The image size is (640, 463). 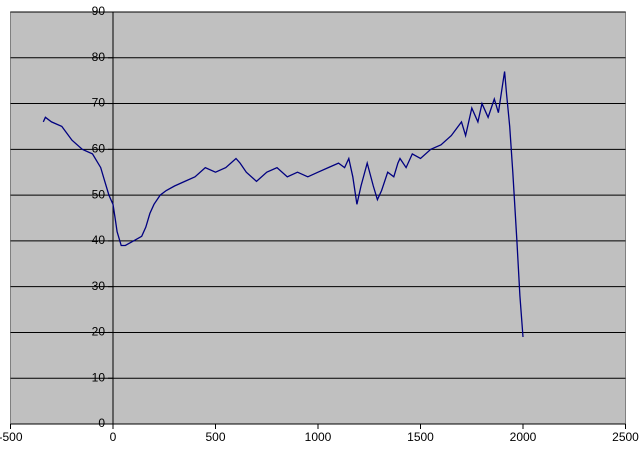 I want to click on y-tick-label: 80, so click(x=99, y=57).